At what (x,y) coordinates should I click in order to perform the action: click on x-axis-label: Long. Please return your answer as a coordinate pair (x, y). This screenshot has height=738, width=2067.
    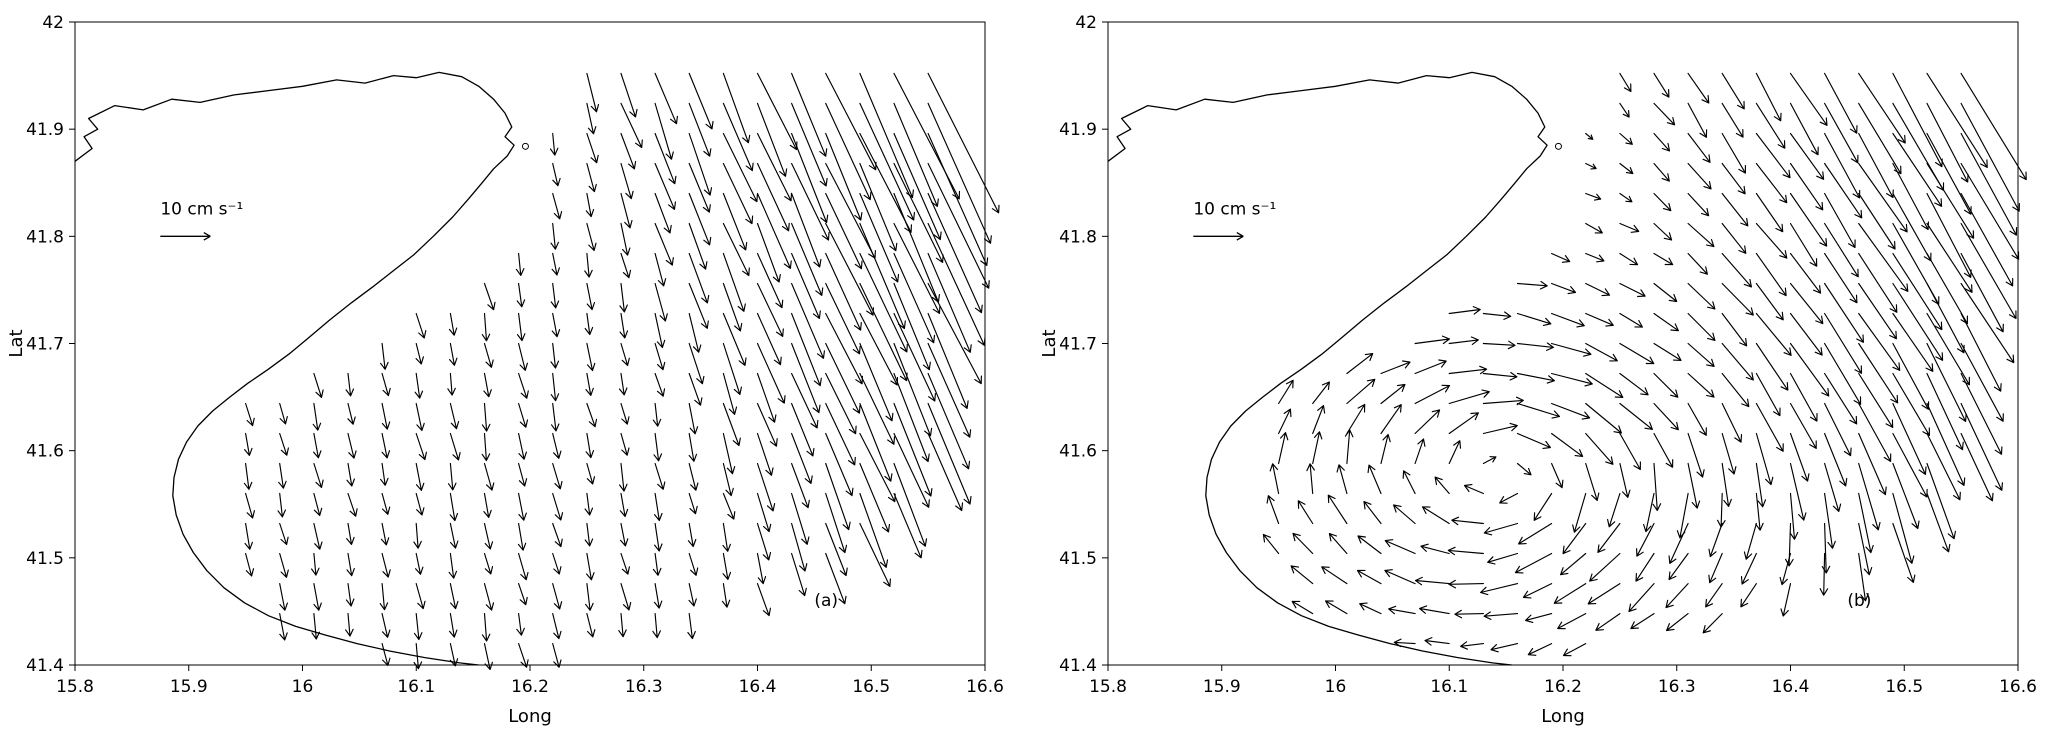
    Looking at the image, I should click on (1563, 716).